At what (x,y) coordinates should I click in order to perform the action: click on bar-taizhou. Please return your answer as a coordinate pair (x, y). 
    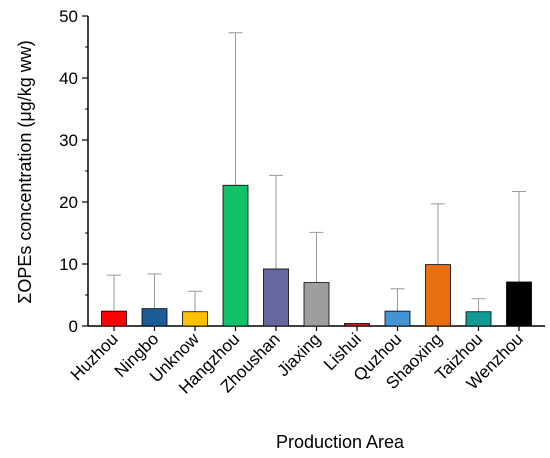
    Looking at the image, I should click on (478, 319).